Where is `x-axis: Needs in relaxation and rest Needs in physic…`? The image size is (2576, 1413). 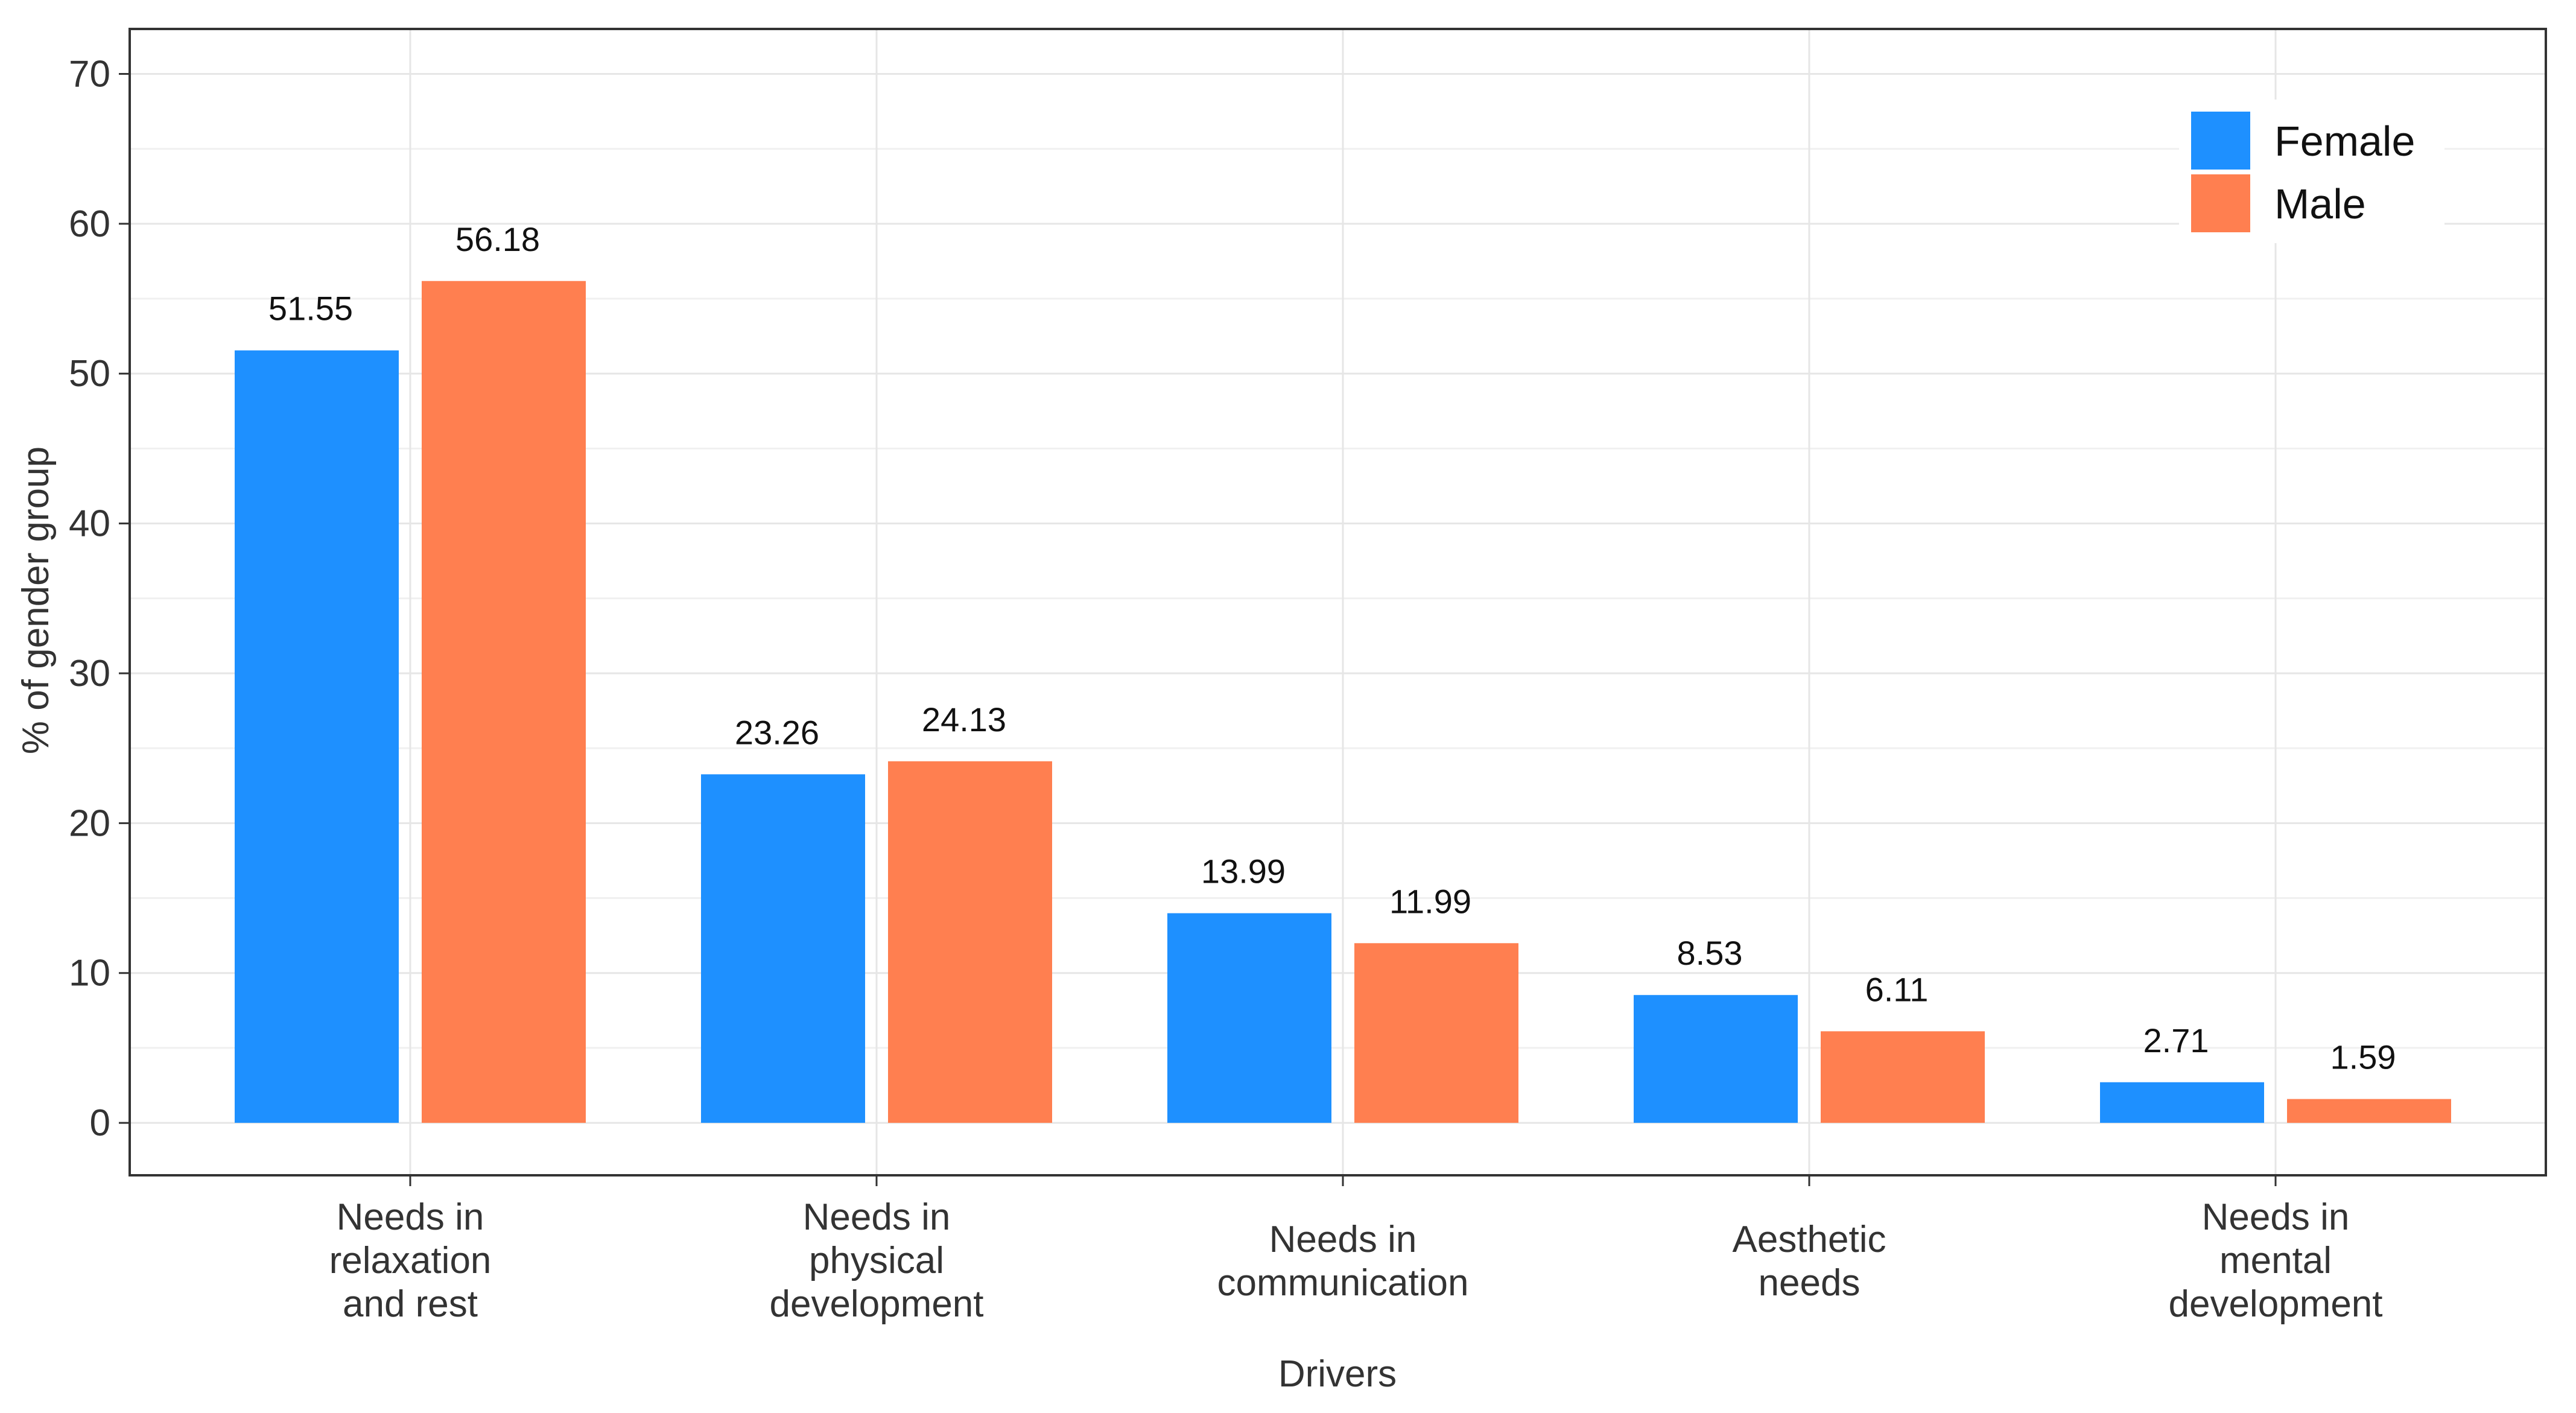 x-axis: Needs in relaxation and rest Needs in physic… is located at coordinates (1356, 1250).